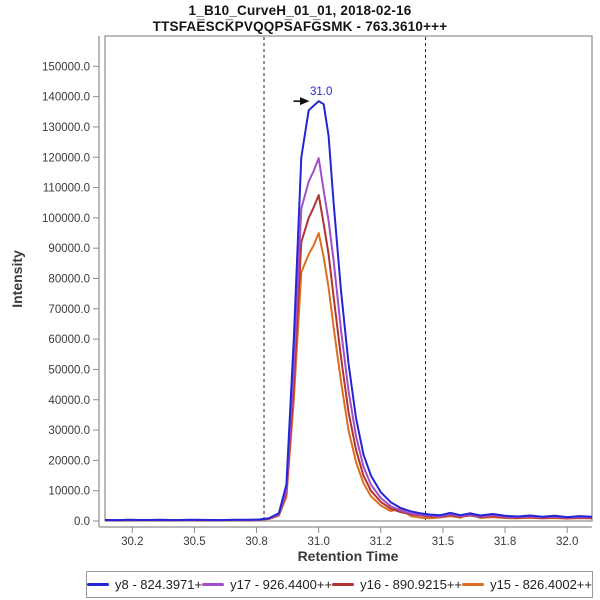 The width and height of the screenshot is (600, 600). I want to click on y-tick-label: 110000.0, so click(66, 189).